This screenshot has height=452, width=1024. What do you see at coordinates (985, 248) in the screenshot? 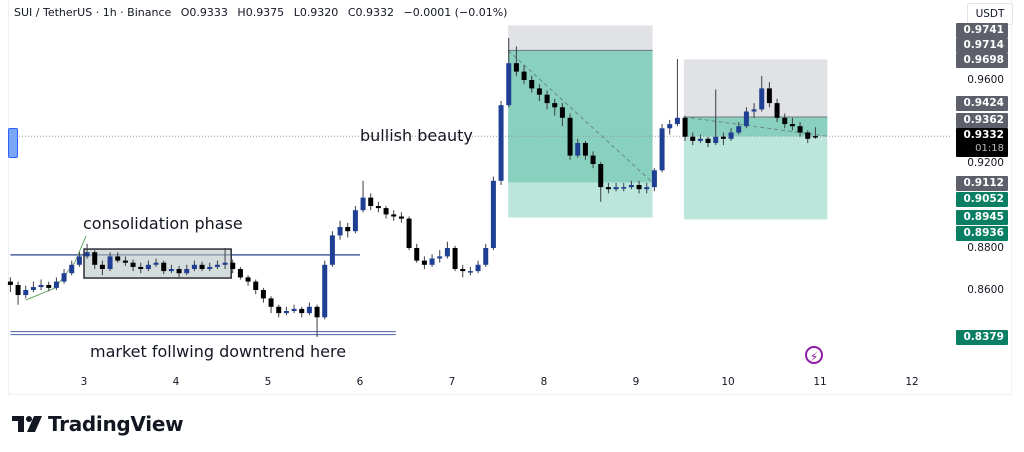
I see `price-axis-label: 0.8800` at bounding box center [985, 248].